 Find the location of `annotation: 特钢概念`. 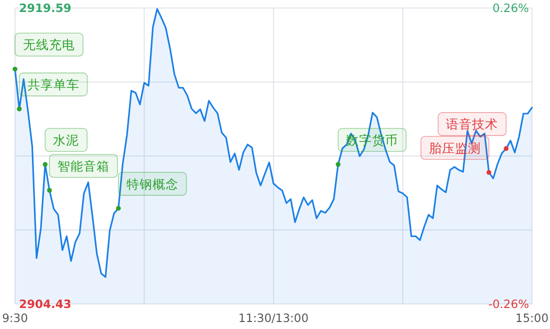

annotation: 特钢概念 is located at coordinates (152, 184).